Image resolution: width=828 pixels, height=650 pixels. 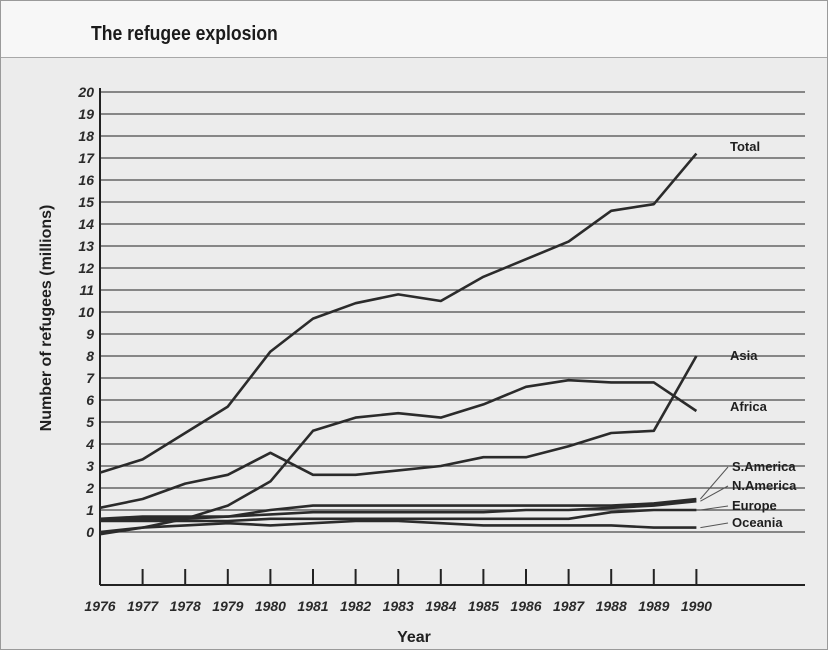 I want to click on series-line-s-america, so click(x=398, y=509).